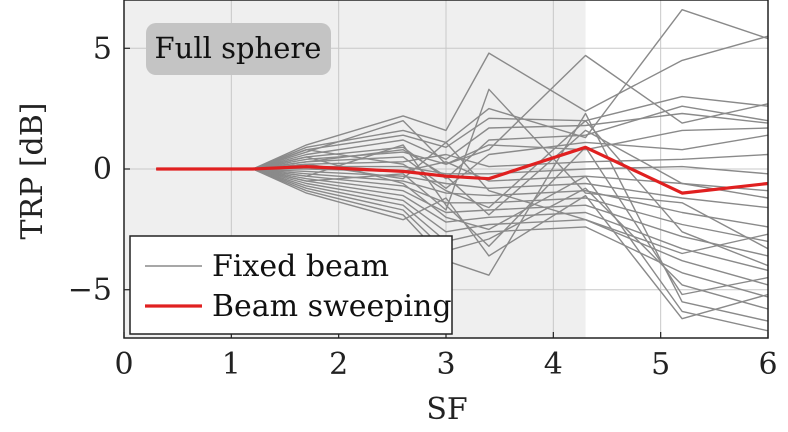  Describe the element at coordinates (123, 364) in the screenshot. I see `x-tick-label-0: 0` at that location.